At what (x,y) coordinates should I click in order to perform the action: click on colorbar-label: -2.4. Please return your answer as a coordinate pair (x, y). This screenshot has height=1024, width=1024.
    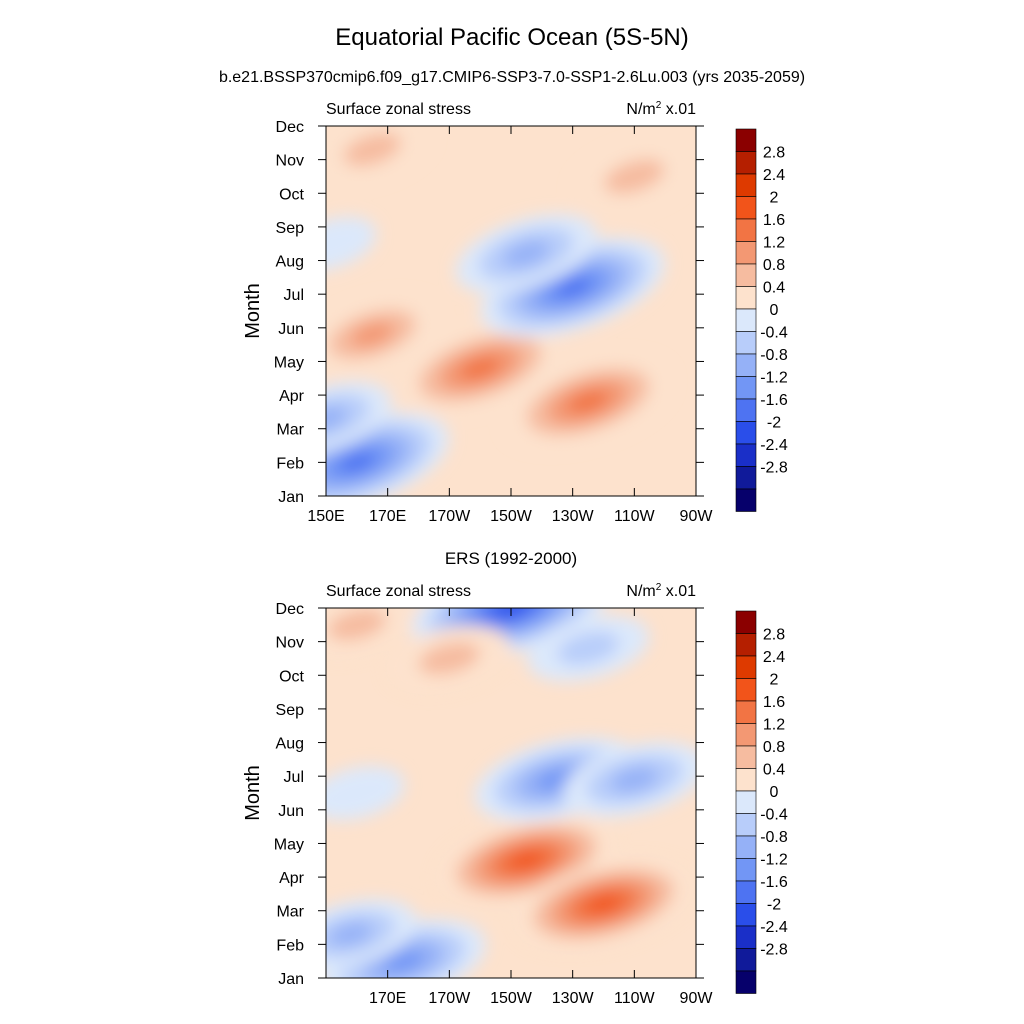
    Looking at the image, I should click on (774, 927).